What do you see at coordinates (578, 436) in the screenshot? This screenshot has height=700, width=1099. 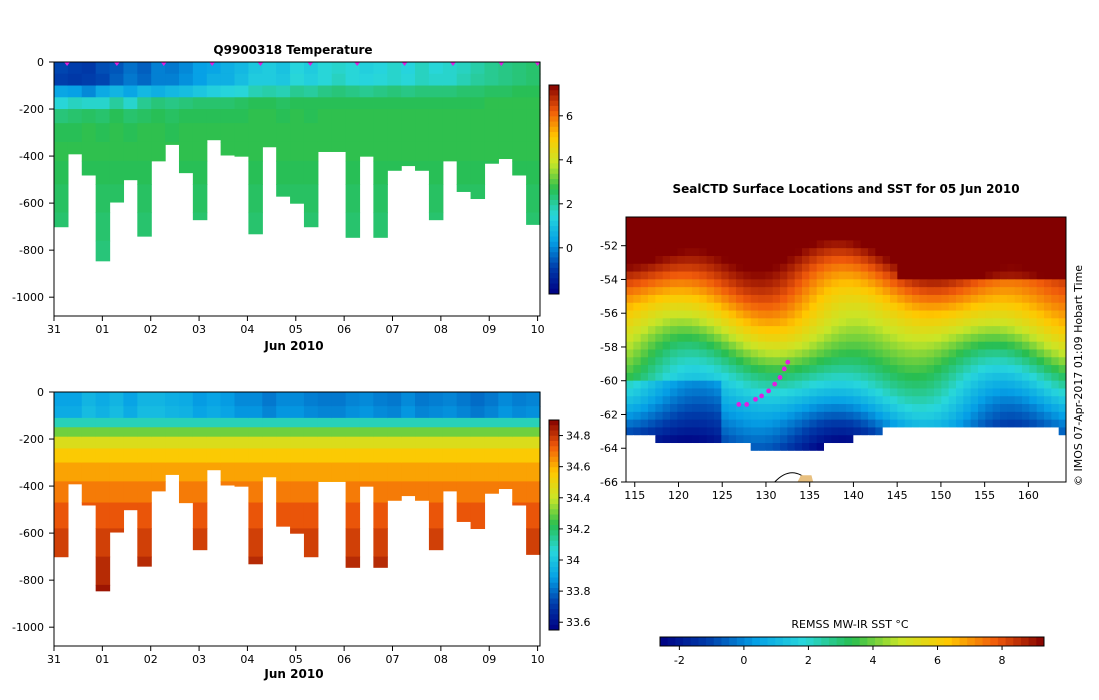 I see `colorbar-tick-label: 34.8` at bounding box center [578, 436].